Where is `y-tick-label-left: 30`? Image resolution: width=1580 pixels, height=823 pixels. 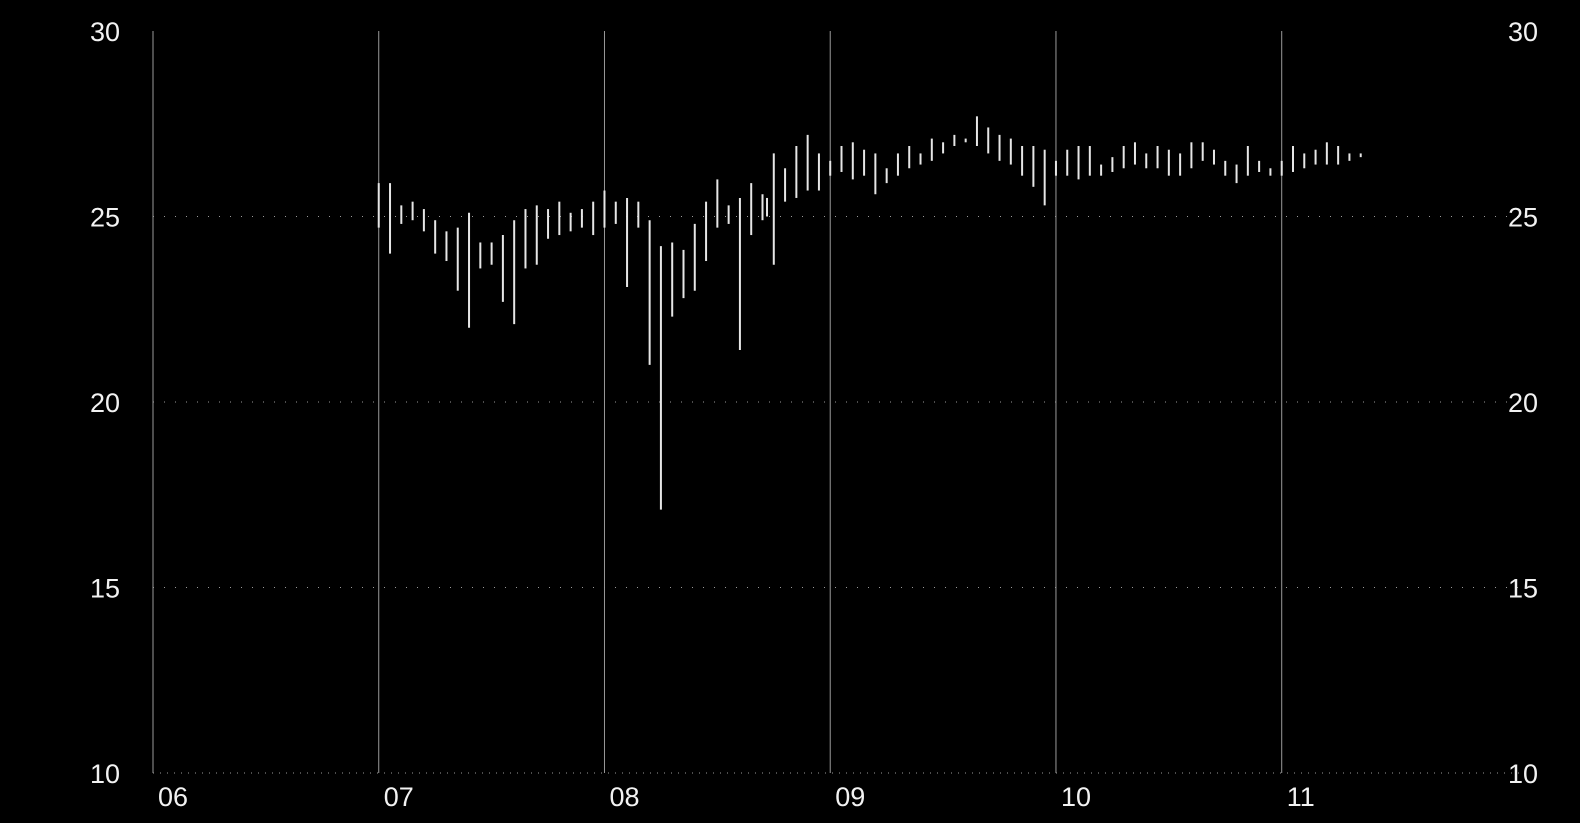
y-tick-label-left: 30 is located at coordinates (105, 32).